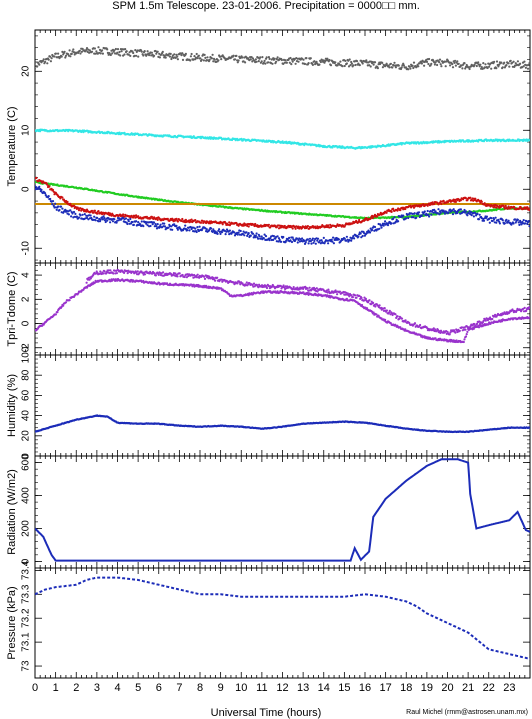  Describe the element at coordinates (26, 299) in the screenshot. I see `y-tick-label: 2` at that location.